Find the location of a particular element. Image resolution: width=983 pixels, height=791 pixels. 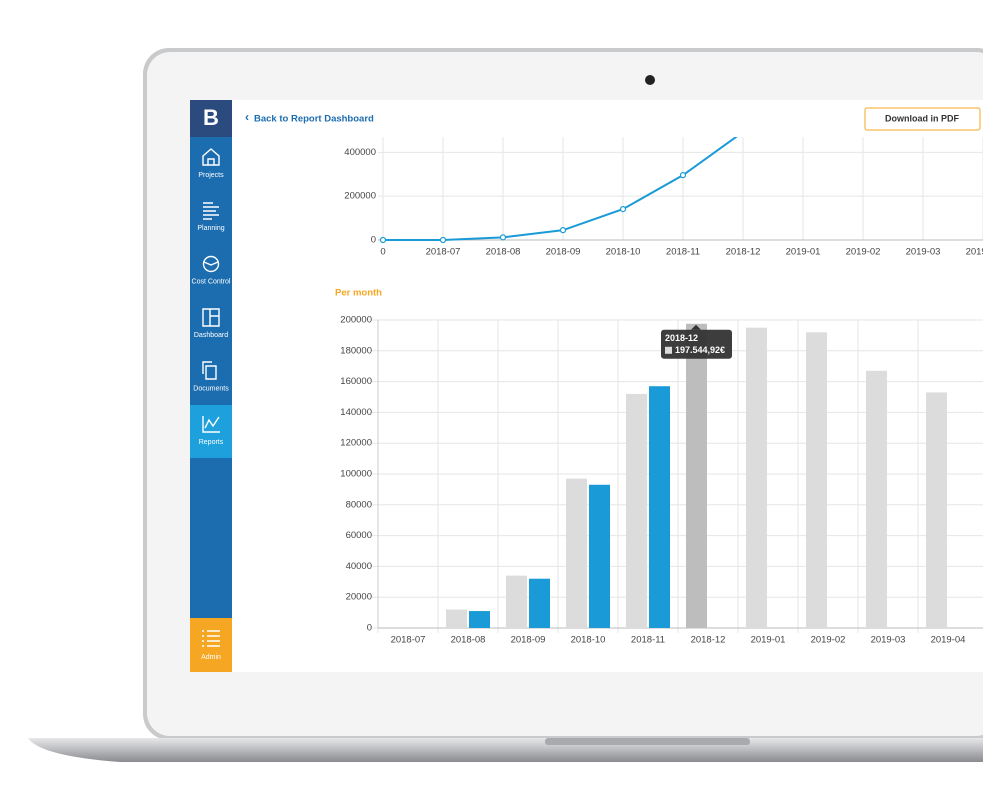

reports-icon is located at coordinates (211, 424).